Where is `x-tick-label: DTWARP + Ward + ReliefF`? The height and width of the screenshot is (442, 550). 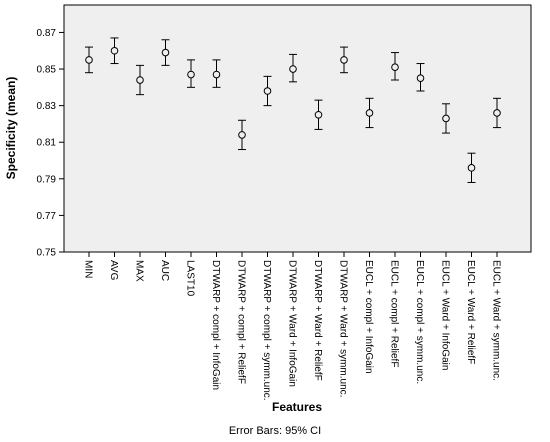 x-tick-label: DTWARP + Ward + ReliefF is located at coordinates (317, 320).